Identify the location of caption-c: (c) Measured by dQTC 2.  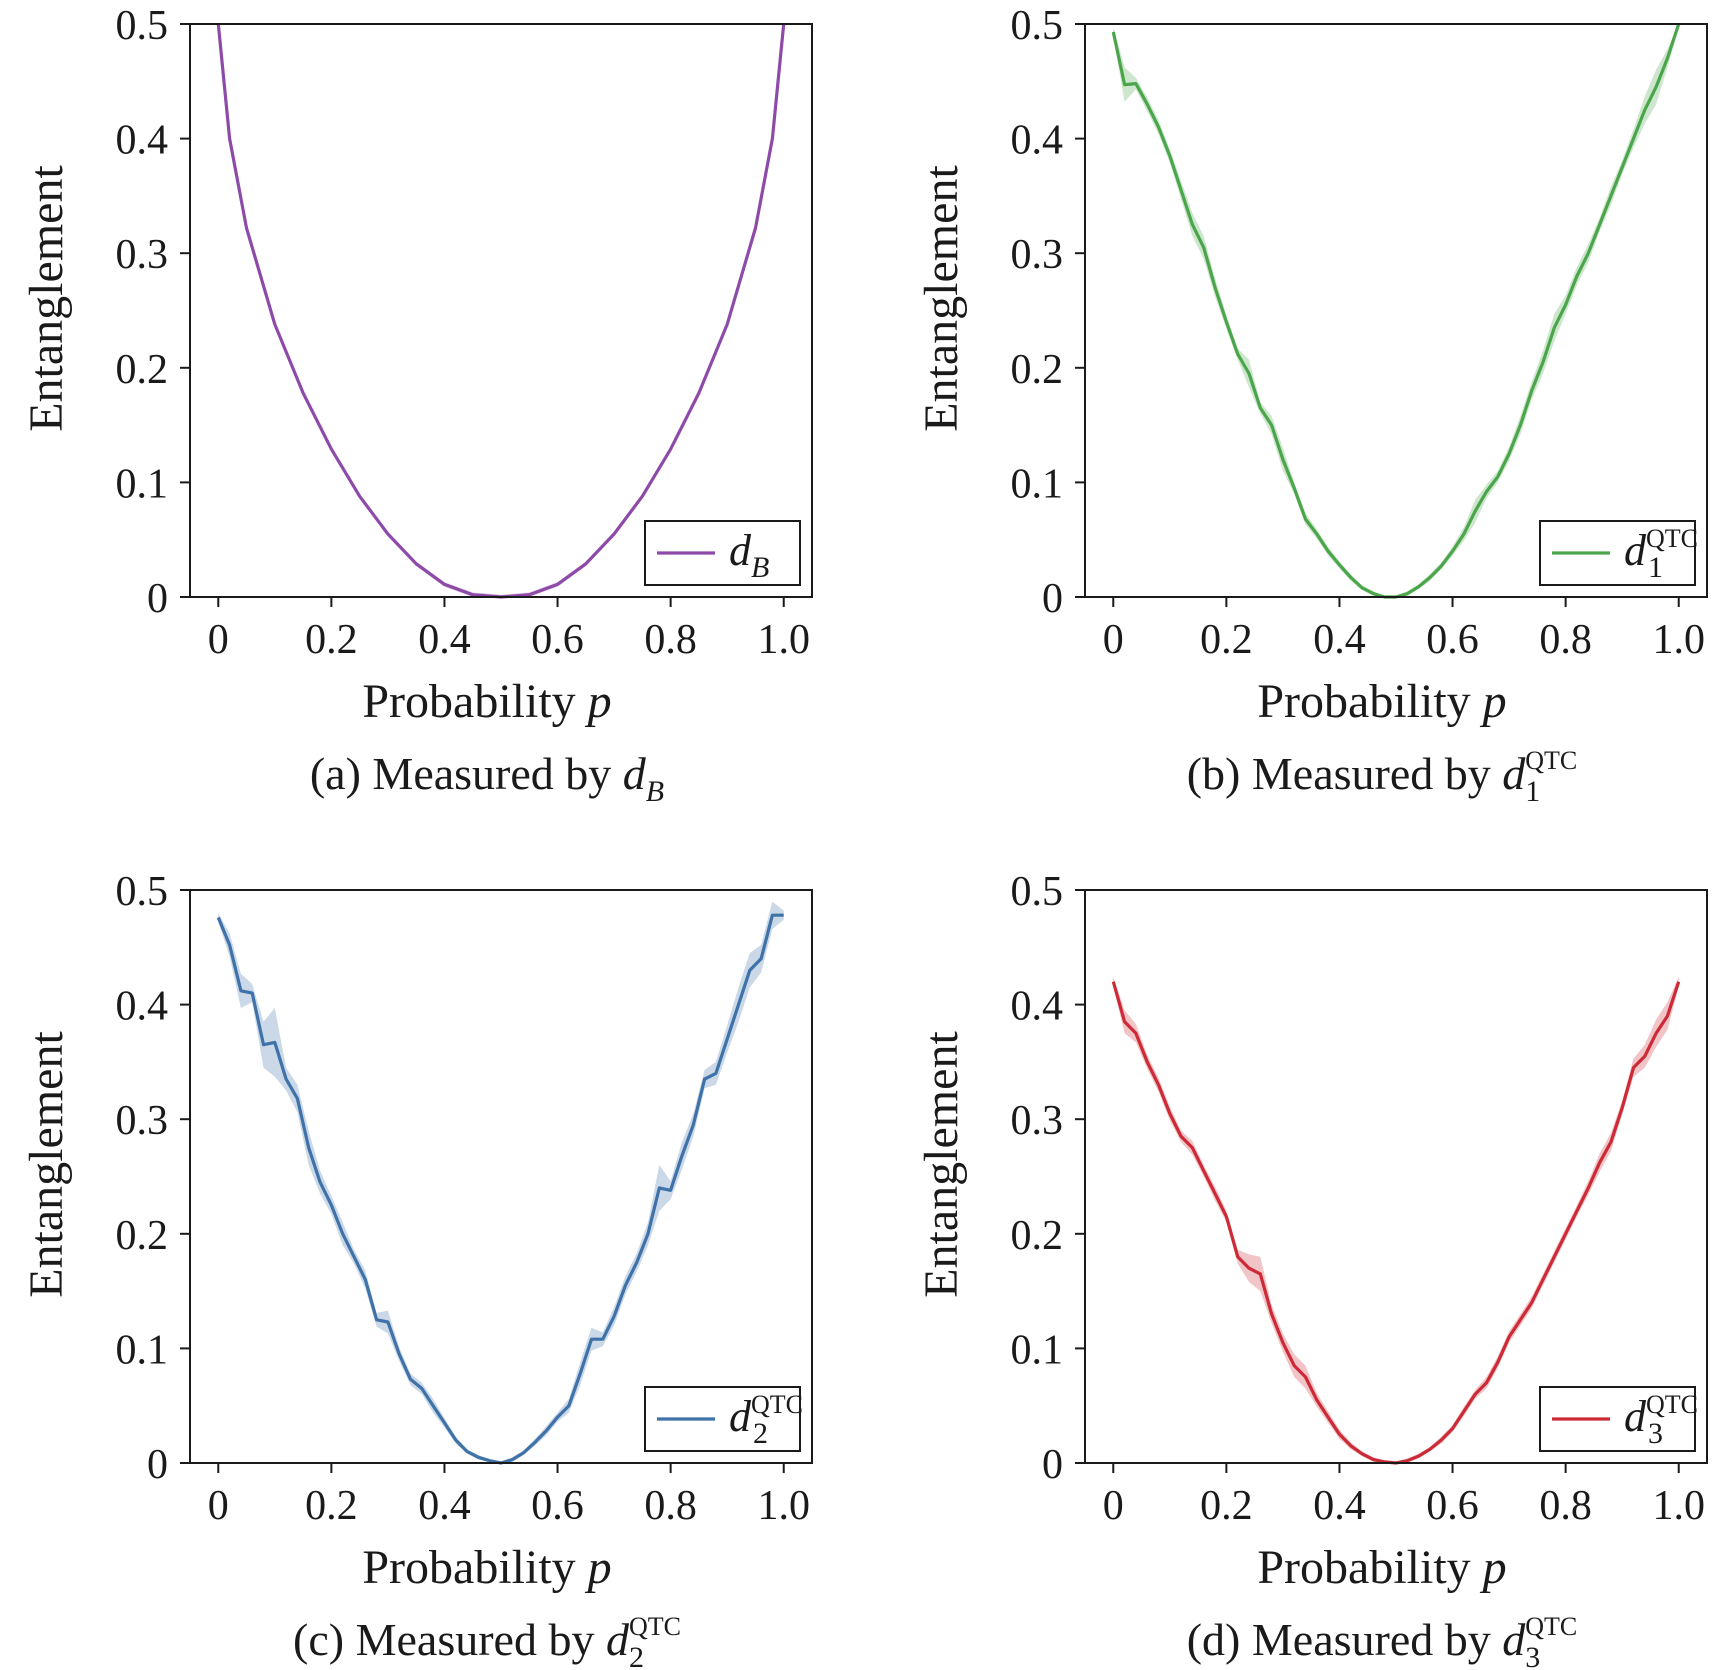
(487, 1641).